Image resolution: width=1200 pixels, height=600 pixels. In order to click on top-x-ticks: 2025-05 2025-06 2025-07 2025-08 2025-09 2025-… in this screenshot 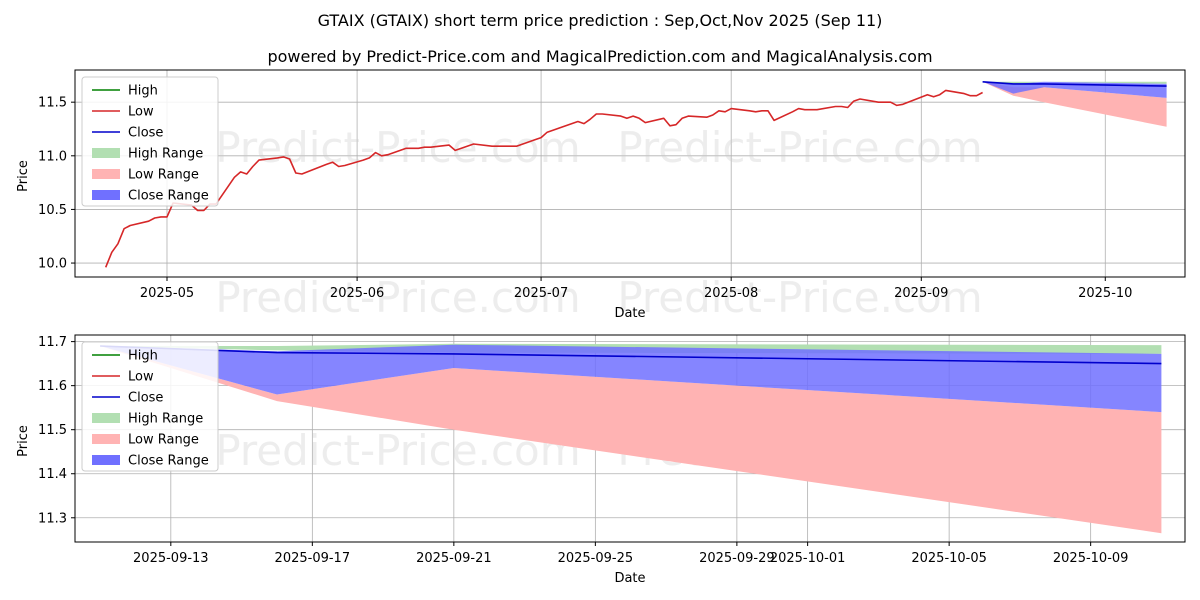, I will do `click(636, 289)`.